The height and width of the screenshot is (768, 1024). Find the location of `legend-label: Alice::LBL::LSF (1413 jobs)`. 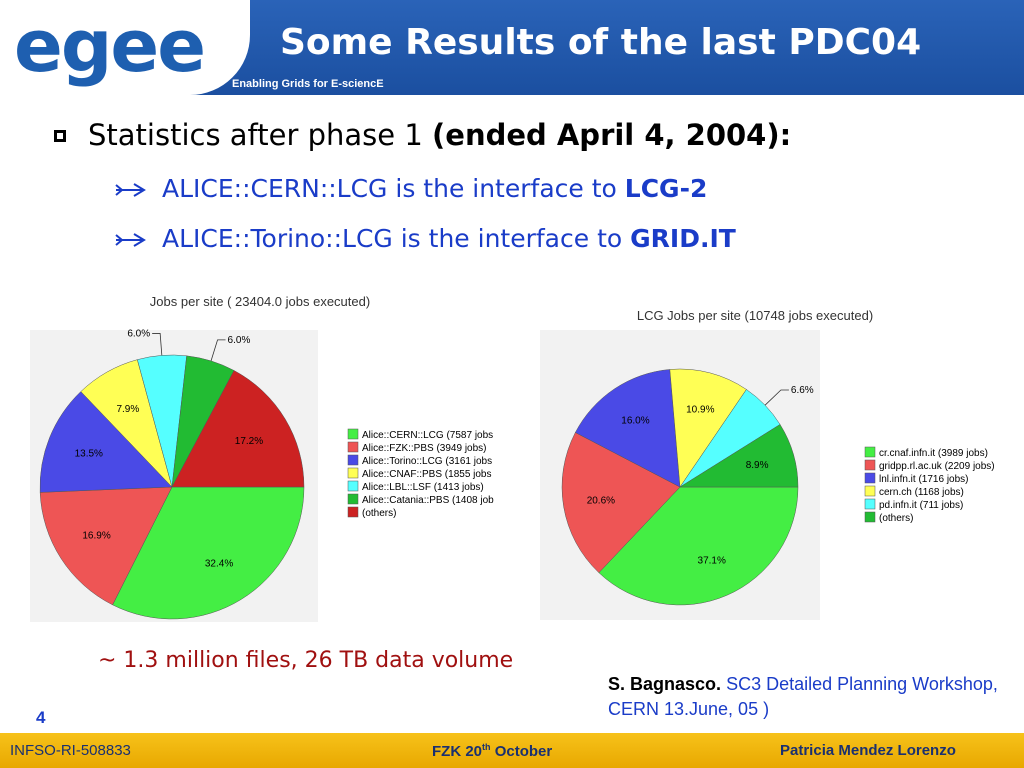

legend-label: Alice::LBL::LSF (1413 jobs) is located at coordinates (423, 487).